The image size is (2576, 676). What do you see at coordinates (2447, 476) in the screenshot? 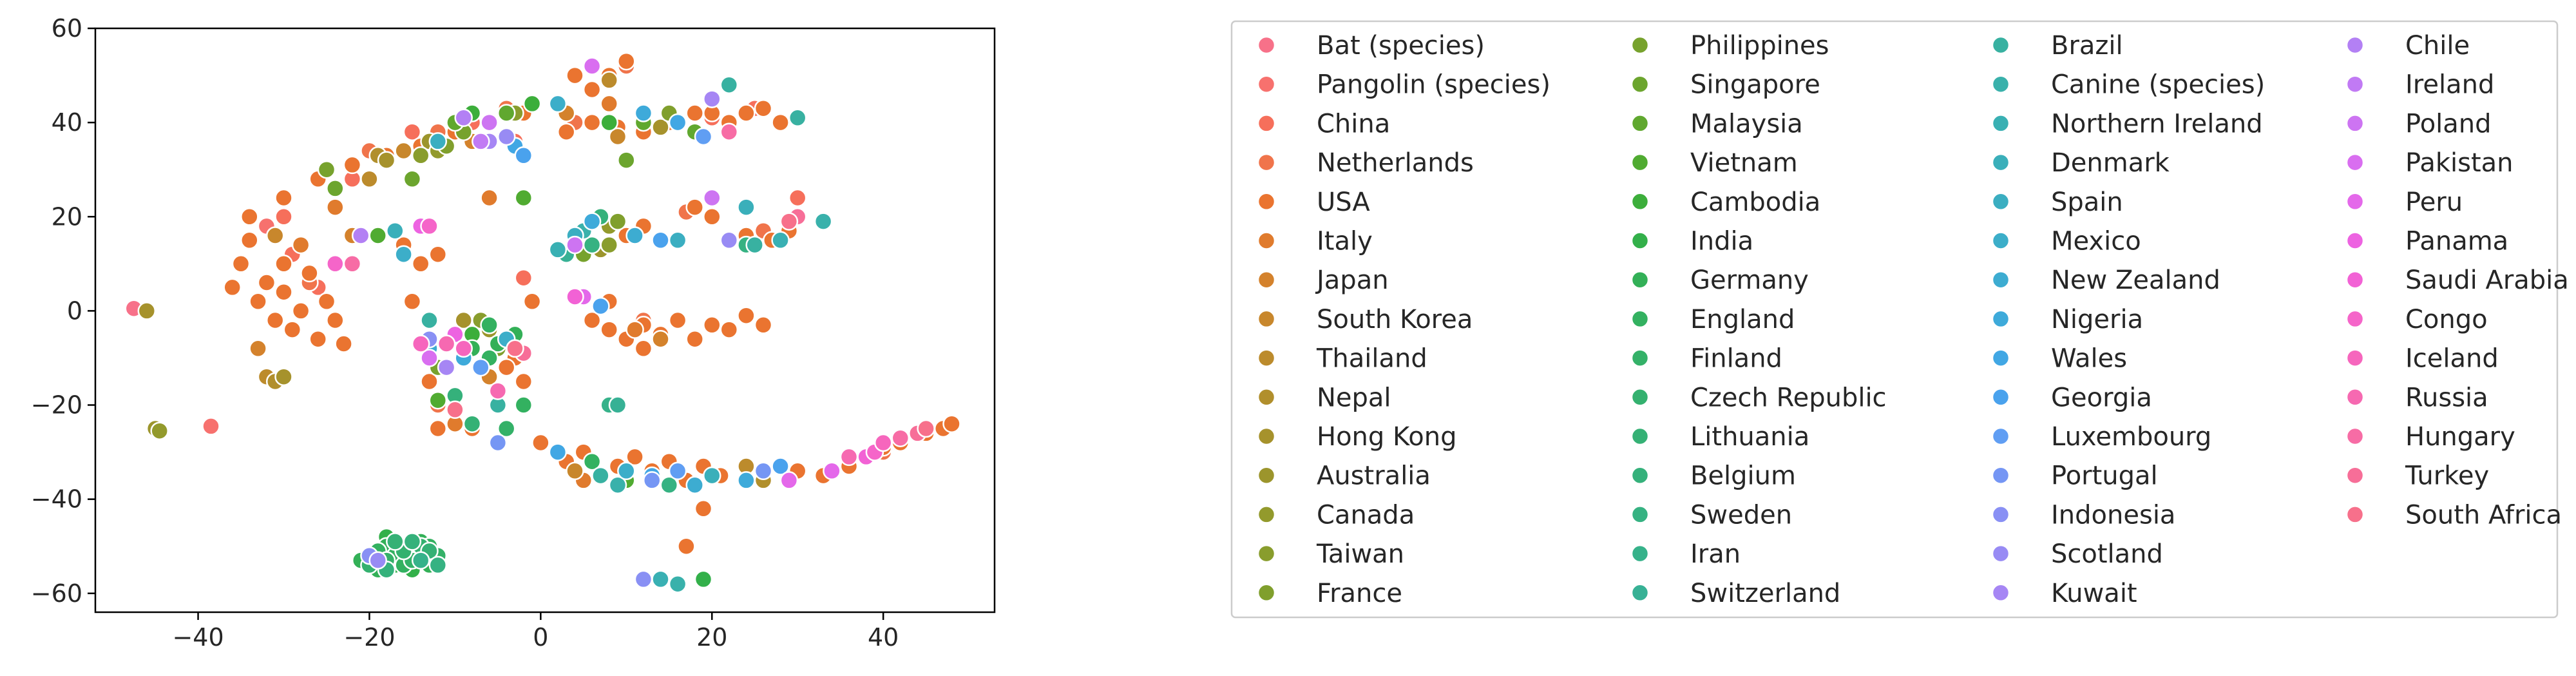
I see `legend-label: Turkey` at bounding box center [2447, 476].